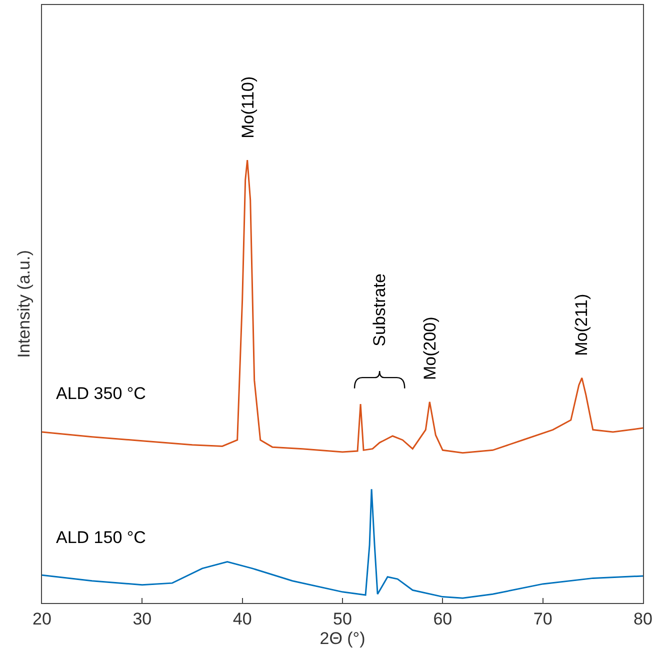 The image size is (665, 664). Describe the element at coordinates (581, 325) in the screenshot. I see `annotation: Mo(211)` at that location.